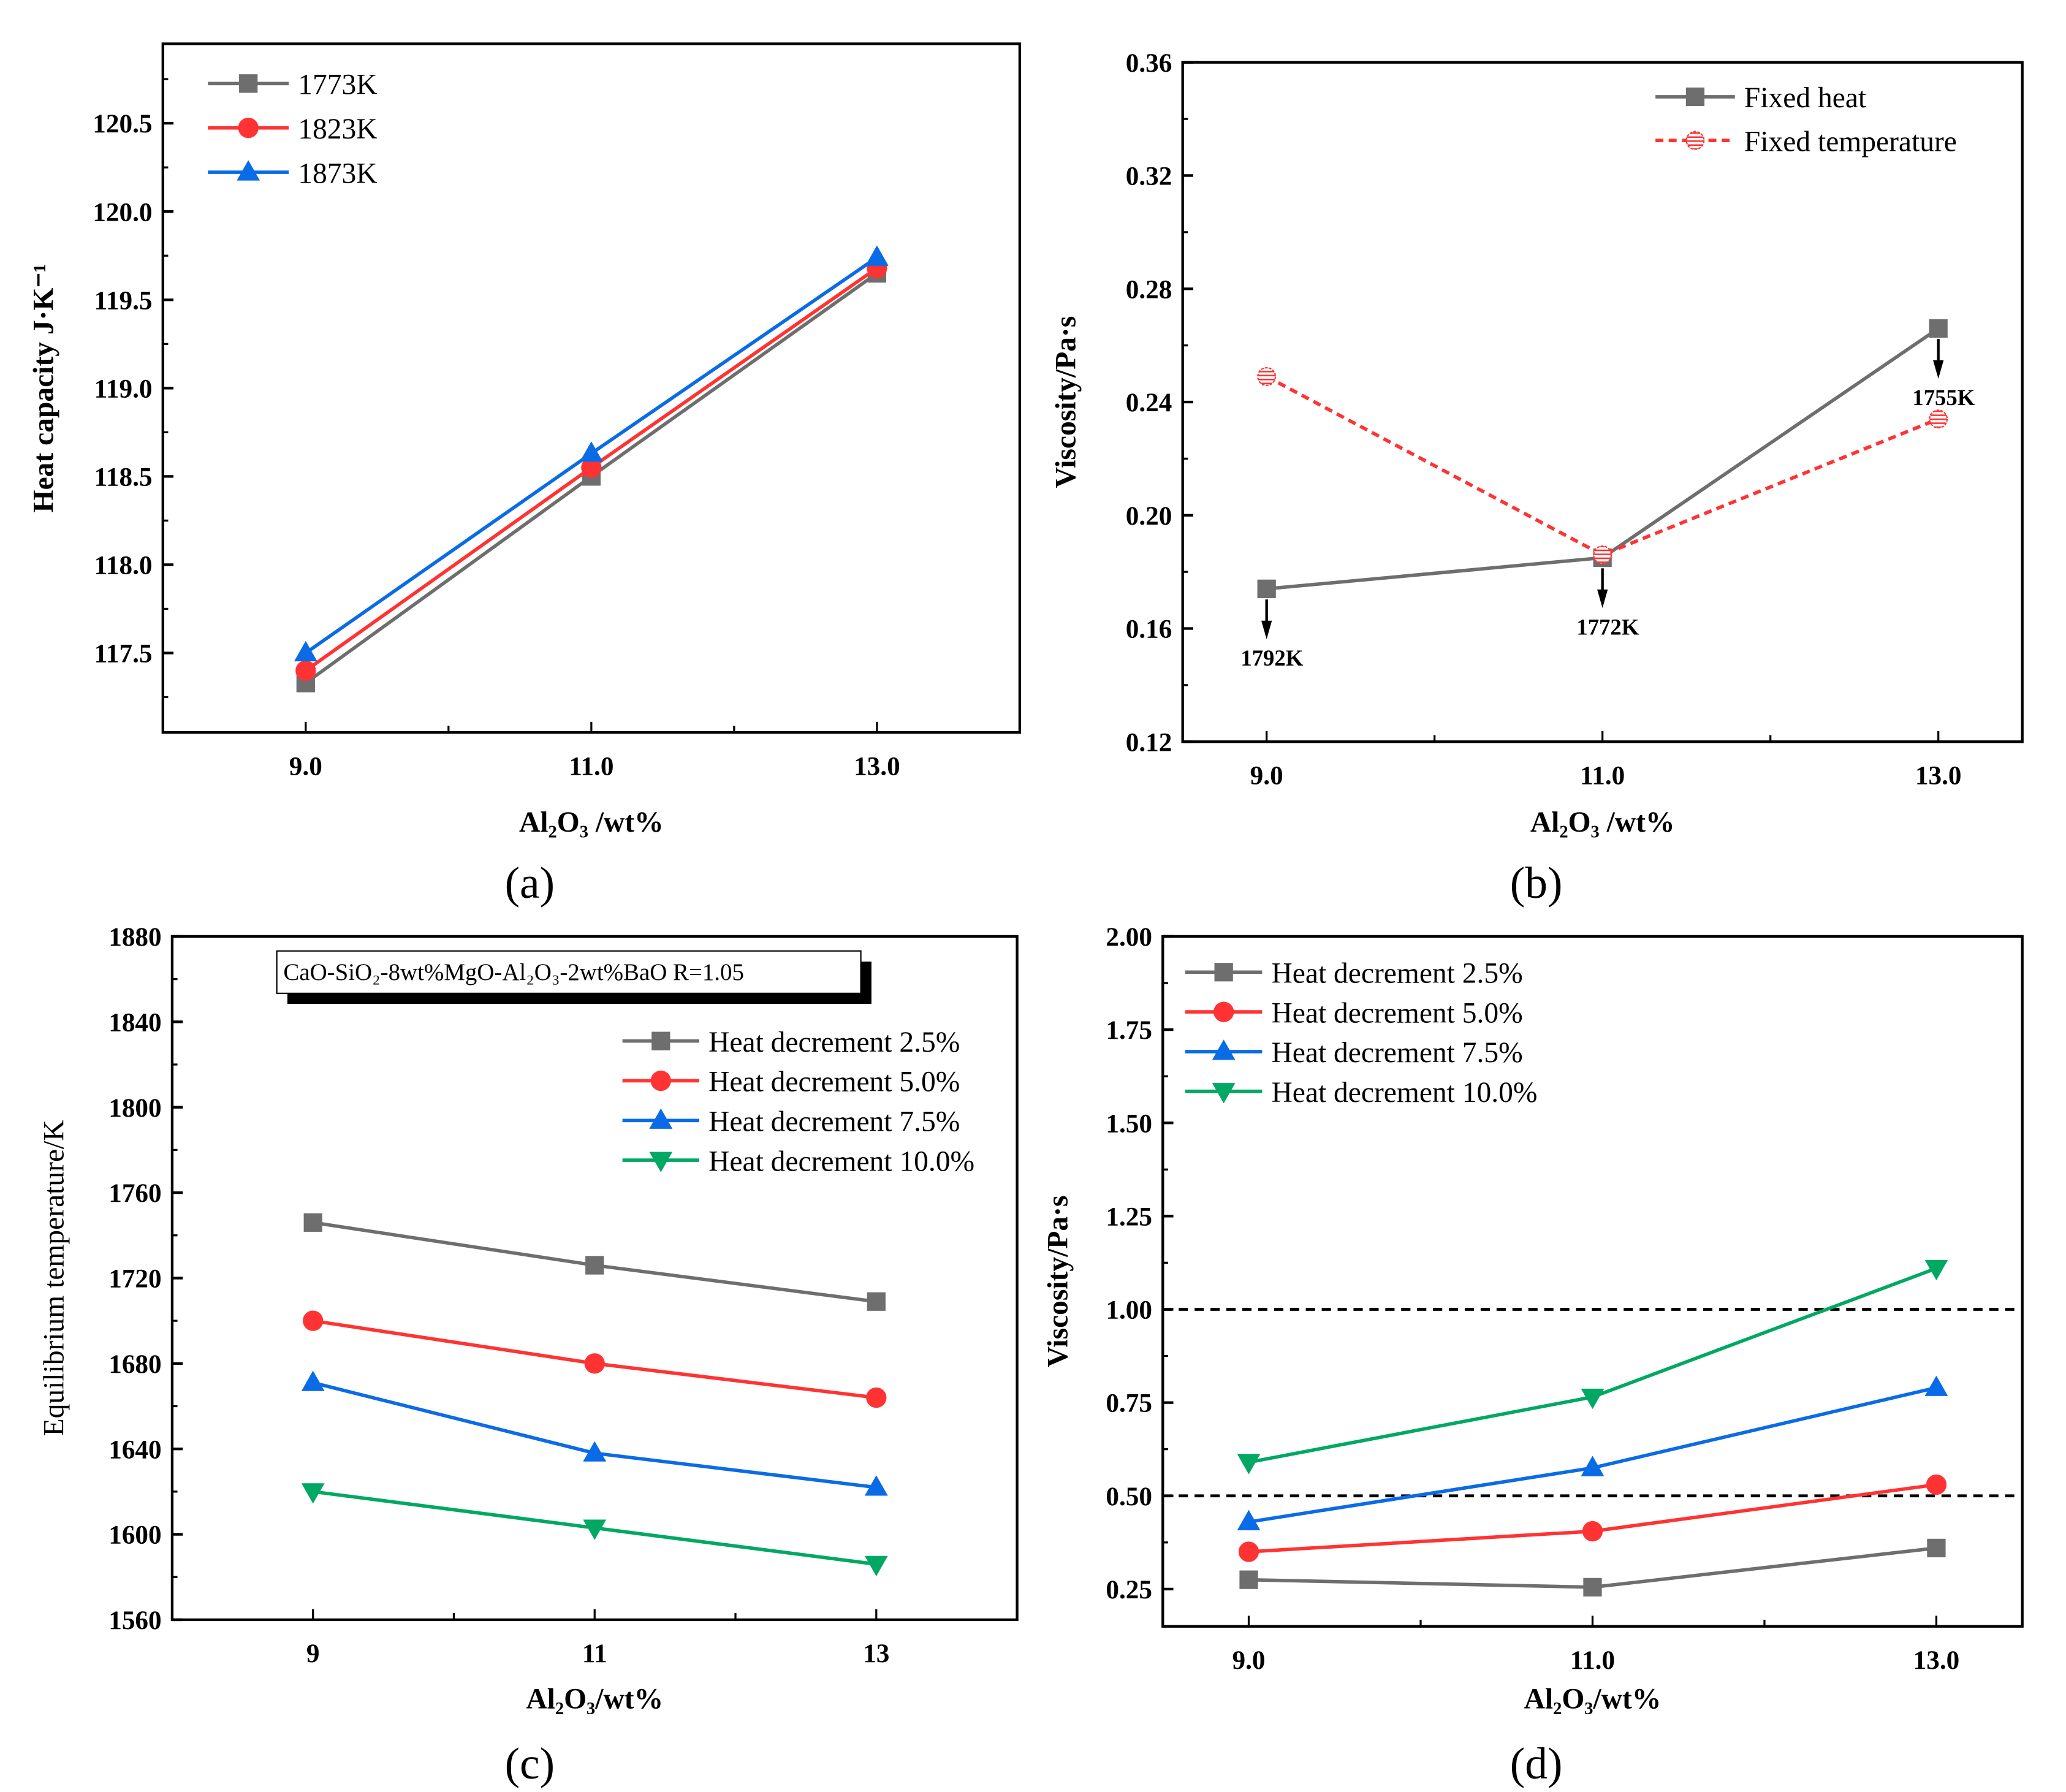  I want to click on y-tick-label: 0.36, so click(1149, 63).